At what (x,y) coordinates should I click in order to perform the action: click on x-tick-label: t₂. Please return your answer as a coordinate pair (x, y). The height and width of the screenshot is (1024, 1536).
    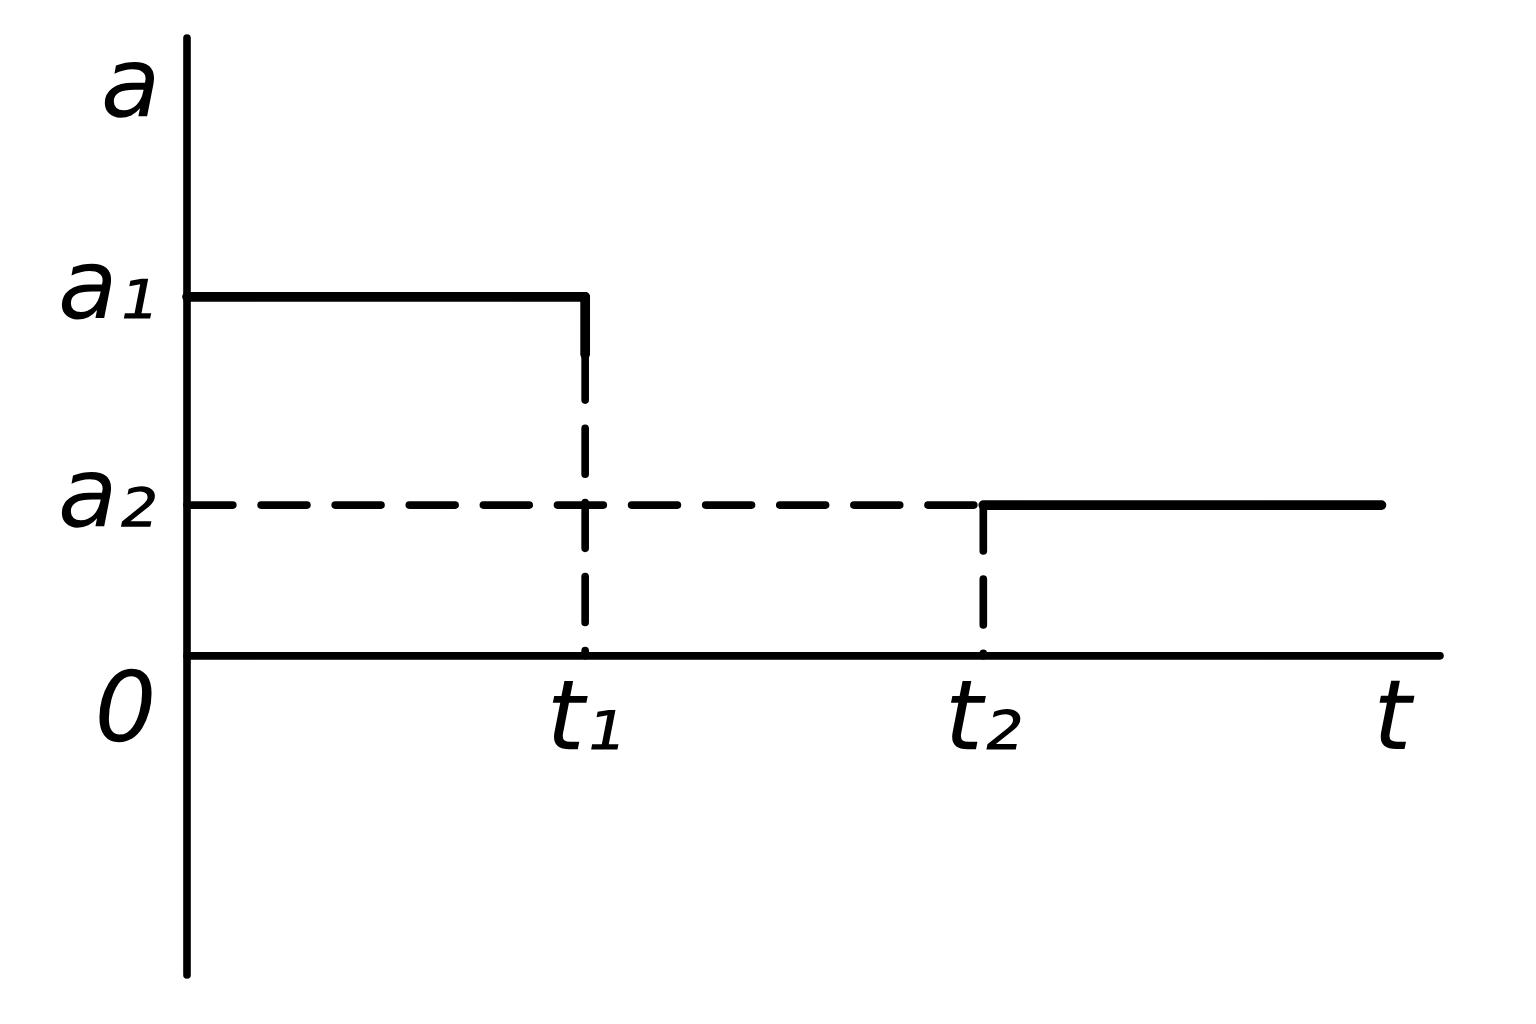
    Looking at the image, I should click on (985, 715).